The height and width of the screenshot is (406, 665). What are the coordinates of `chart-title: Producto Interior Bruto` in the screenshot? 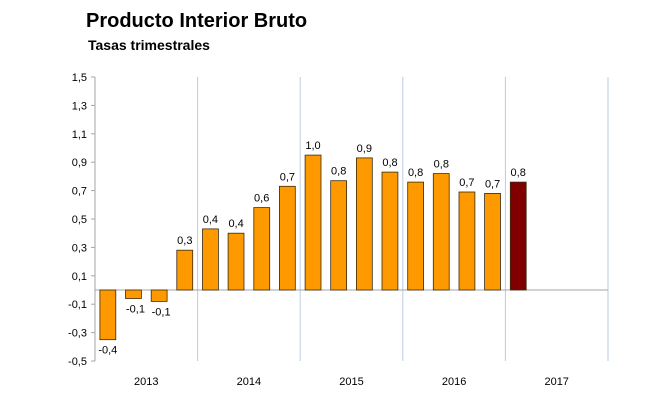 It's located at (197, 21).